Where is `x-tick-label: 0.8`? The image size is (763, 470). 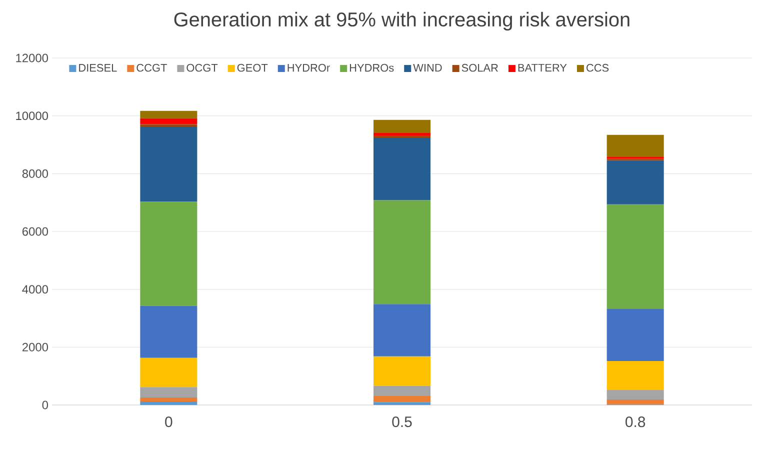
x-tick-label: 0.8 is located at coordinates (636, 422).